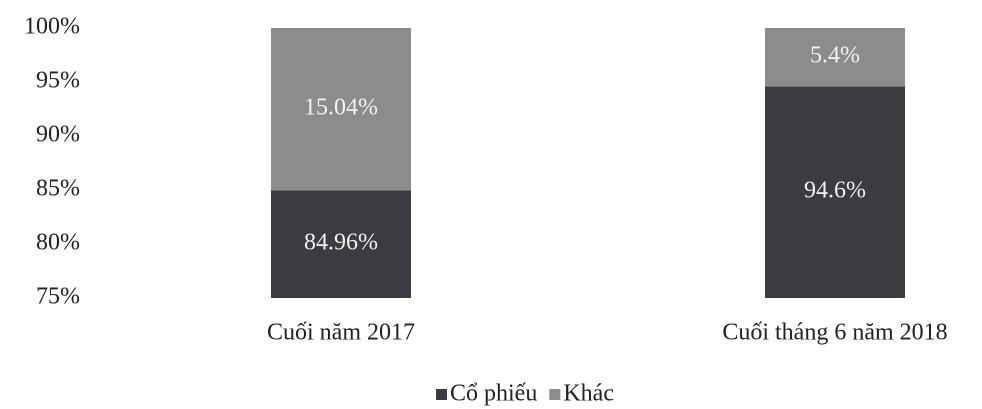  Describe the element at coordinates (58, 243) in the screenshot. I see `y-tick-label: 80%` at that location.